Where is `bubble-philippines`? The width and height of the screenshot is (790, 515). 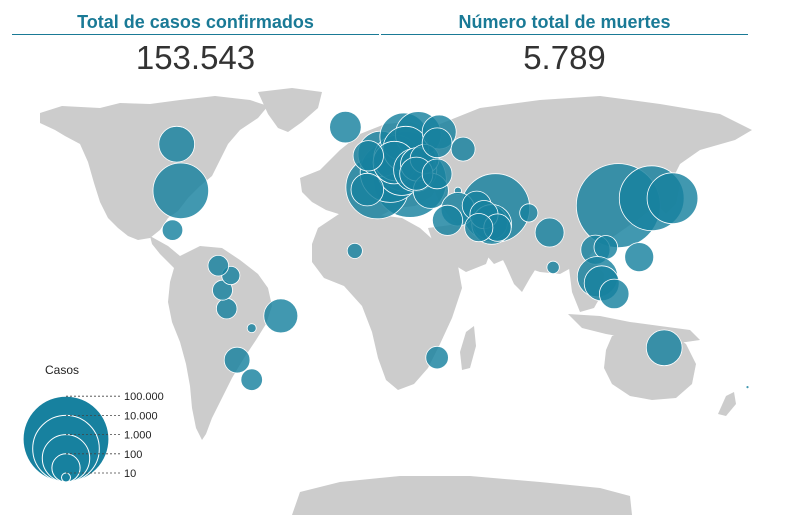
bubble-philippines is located at coordinates (639, 257).